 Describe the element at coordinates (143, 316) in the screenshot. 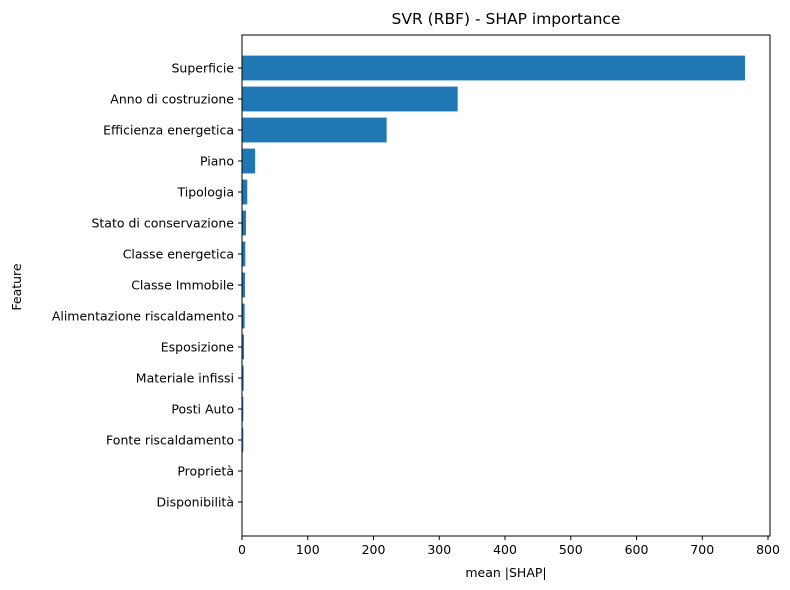

I see `y-tick-label: Alimentazione riscaldamento` at that location.